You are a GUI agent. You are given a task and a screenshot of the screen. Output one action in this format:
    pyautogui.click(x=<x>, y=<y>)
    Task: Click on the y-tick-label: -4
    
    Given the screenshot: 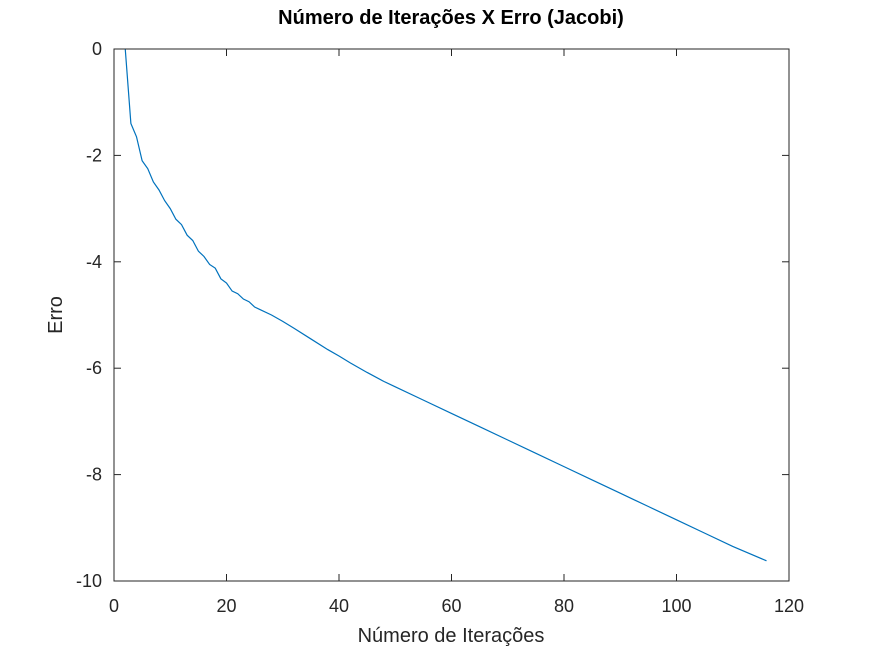 What is the action you would take?
    pyautogui.click(x=94, y=262)
    